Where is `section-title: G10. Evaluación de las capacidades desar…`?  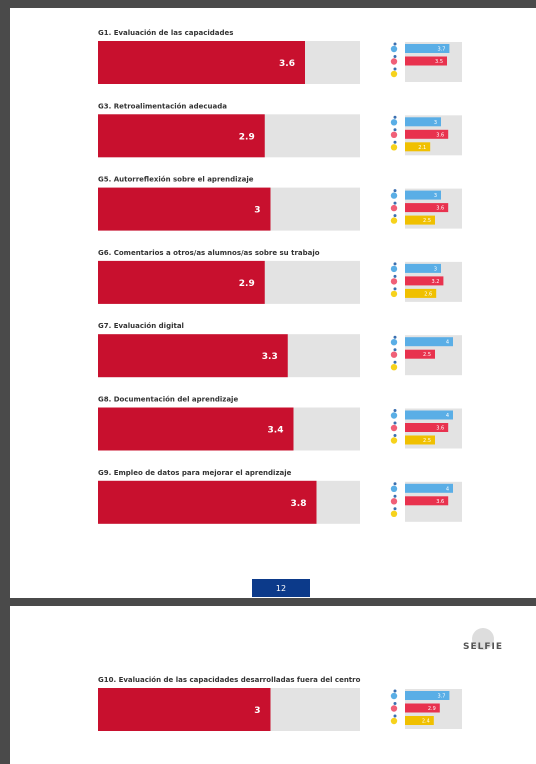
section-title: G10. Evaluación de las capacidades desar… is located at coordinates (229, 680).